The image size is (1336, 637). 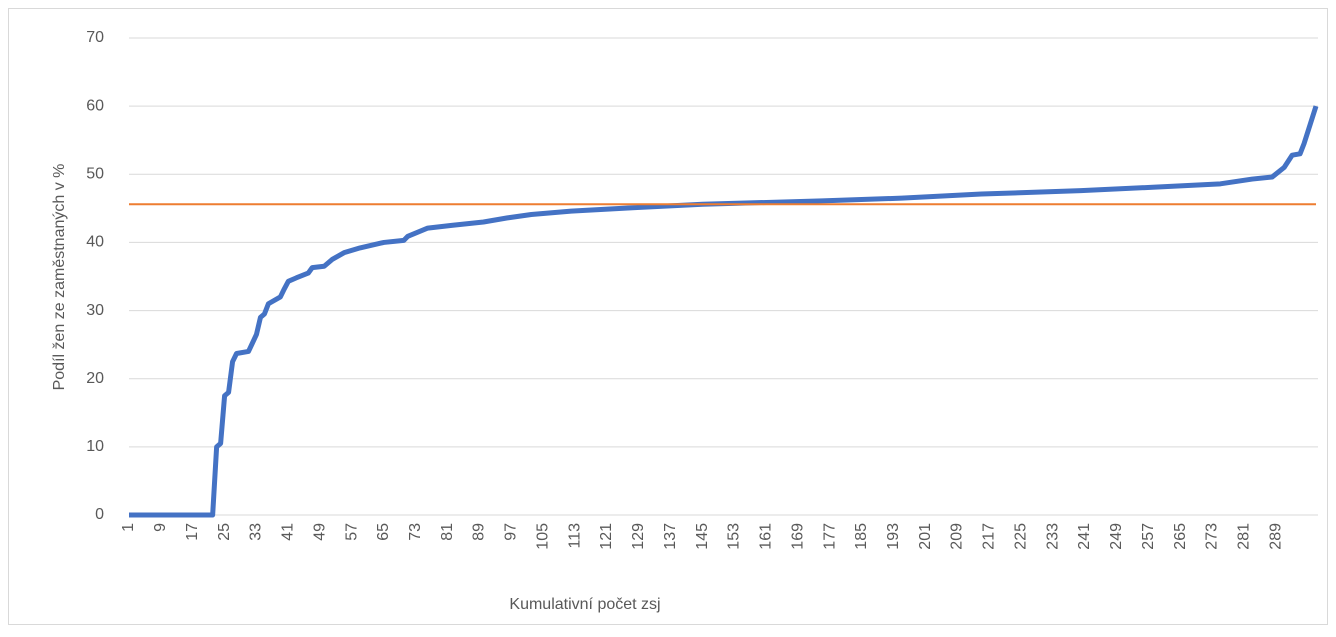 I want to click on x-tick-label: 137, so click(x=670, y=536).